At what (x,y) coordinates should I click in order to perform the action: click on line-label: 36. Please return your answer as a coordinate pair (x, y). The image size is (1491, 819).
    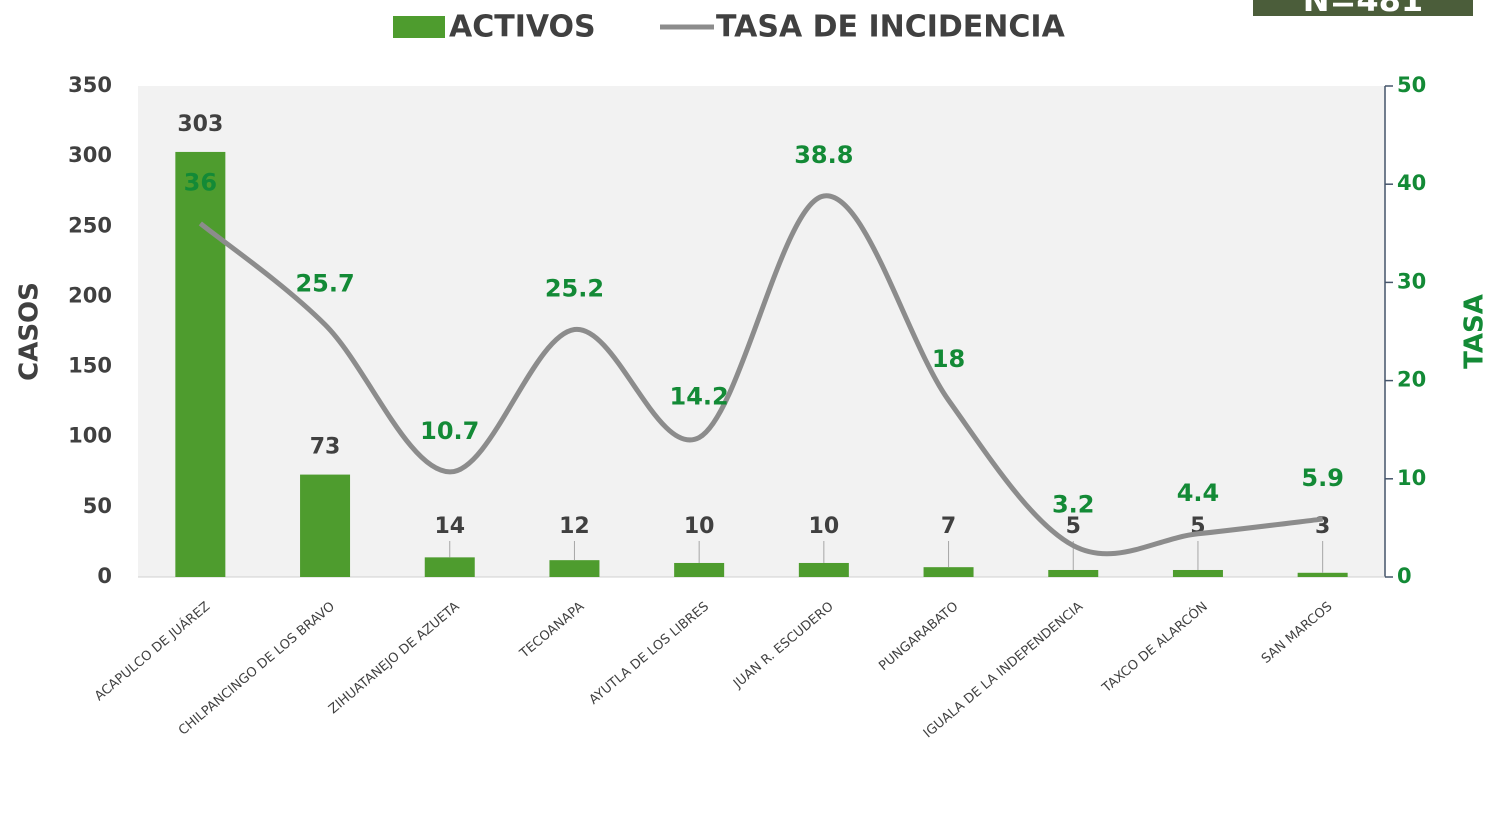
    Looking at the image, I should click on (200, 182).